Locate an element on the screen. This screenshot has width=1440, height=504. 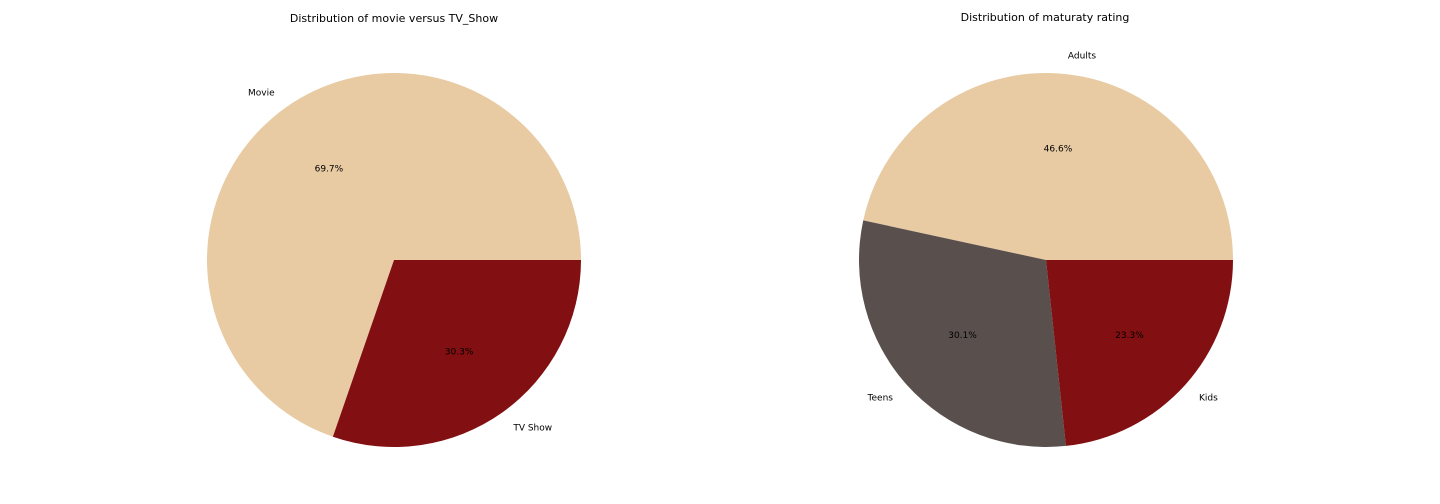
chart-title: Distribution of maturaty rating is located at coordinates (1045, 17).